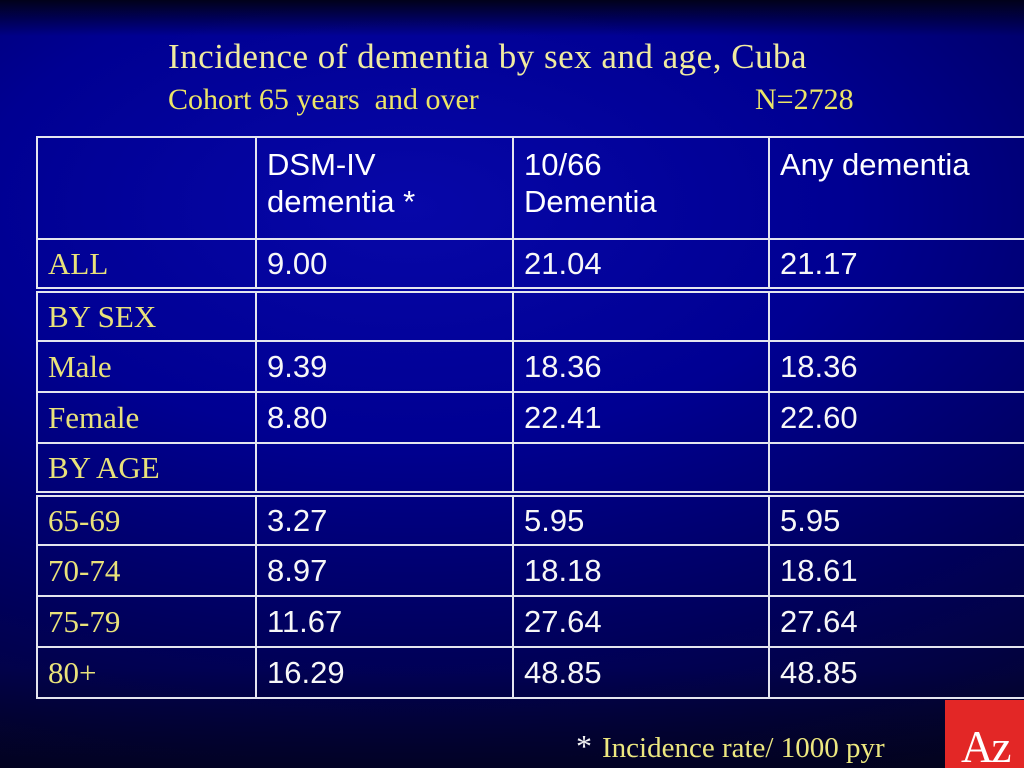 Image resolution: width=1024 pixels, height=768 pixels. What do you see at coordinates (146, 264) in the screenshot?
I see `row-label-cell: ALL` at bounding box center [146, 264].